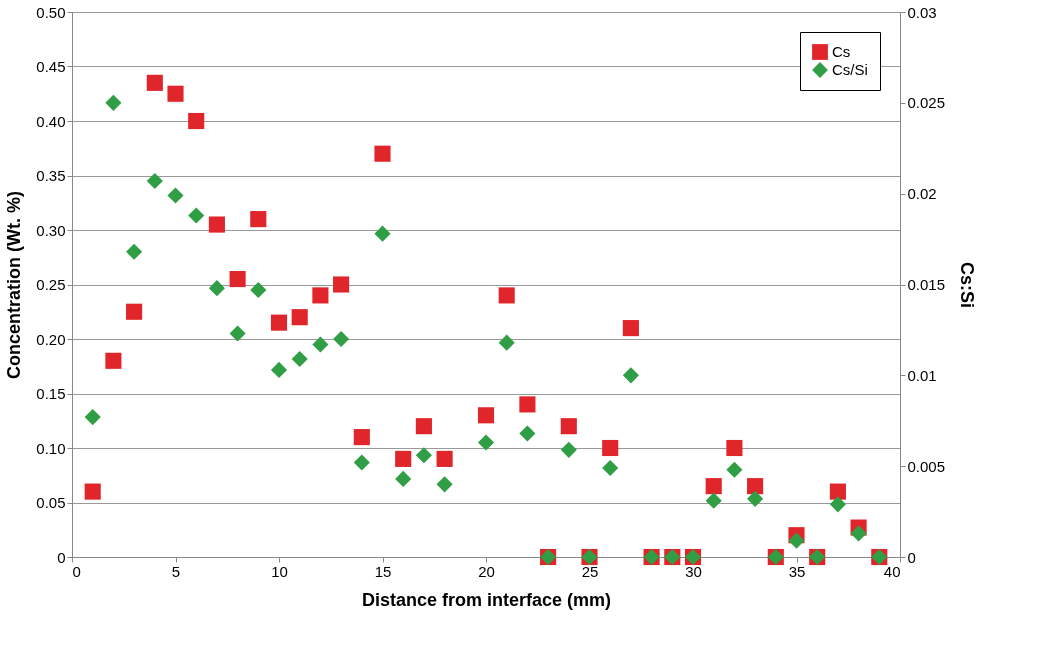 The width and height of the screenshot is (1049, 661). Describe the element at coordinates (51, 448) in the screenshot. I see `y-tick-label: 0.10` at that location.